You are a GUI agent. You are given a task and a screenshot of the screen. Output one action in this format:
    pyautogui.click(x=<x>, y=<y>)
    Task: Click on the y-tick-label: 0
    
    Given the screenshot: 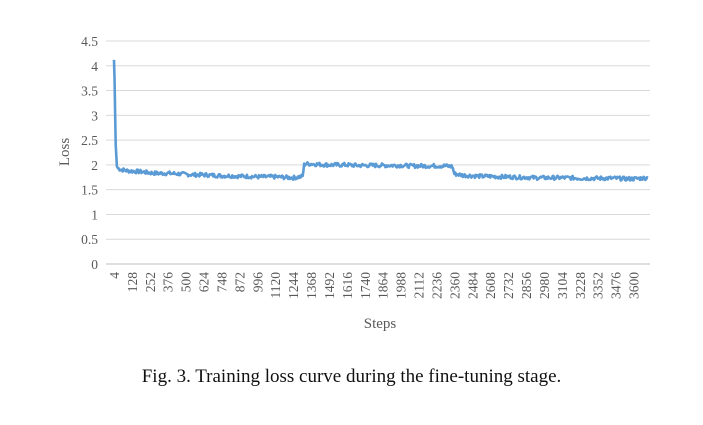 What is the action you would take?
    pyautogui.click(x=94, y=264)
    